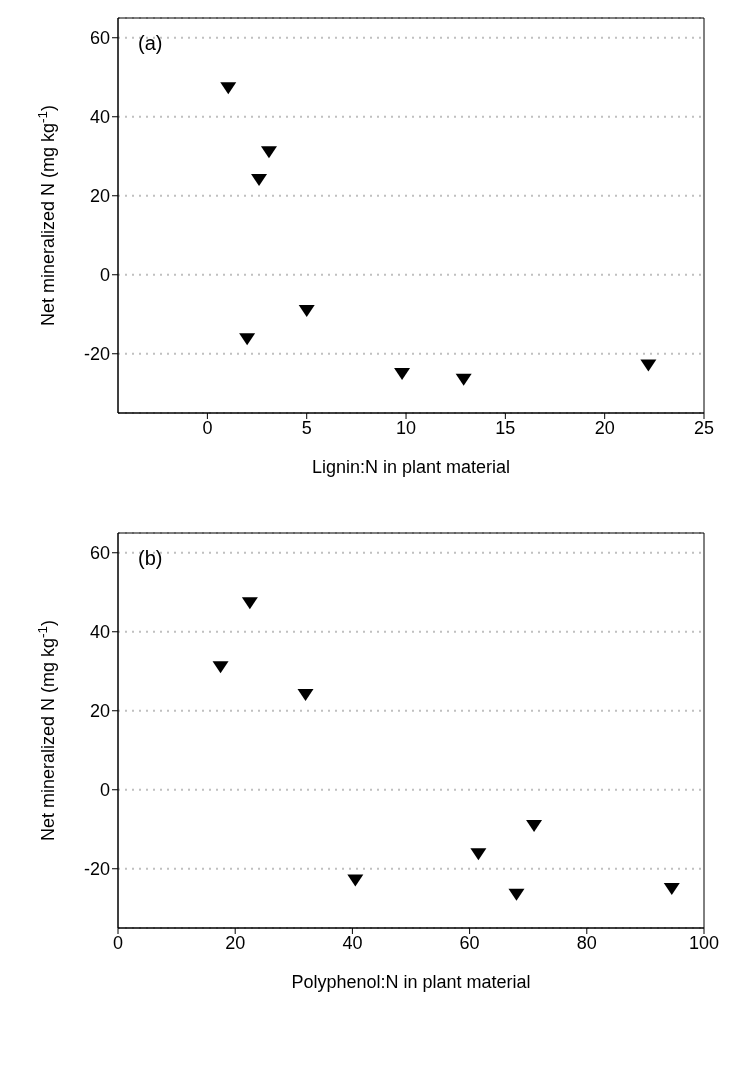  Describe the element at coordinates (704, 942) in the screenshot. I see `x-tick-label: 100` at that location.